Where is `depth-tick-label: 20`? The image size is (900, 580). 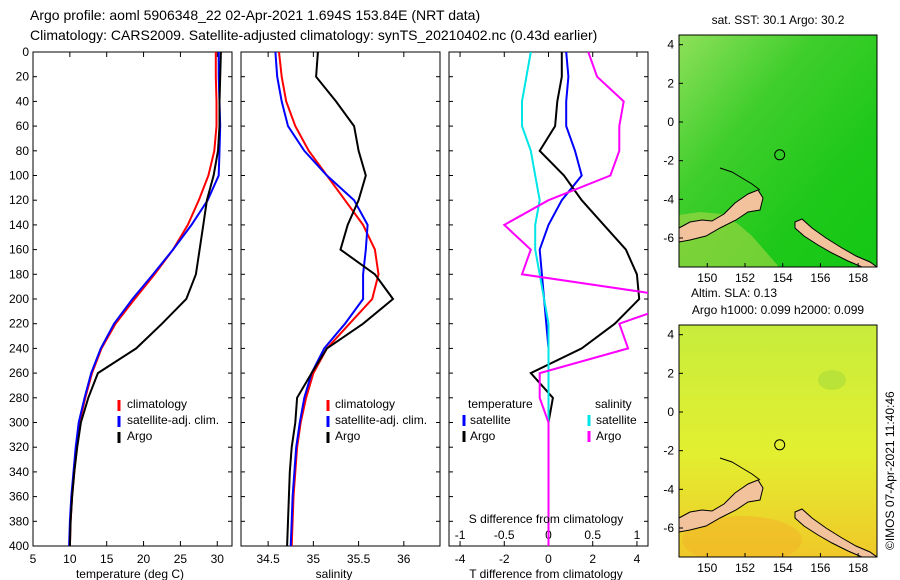 depth-tick-label: 20 is located at coordinates (23, 77).